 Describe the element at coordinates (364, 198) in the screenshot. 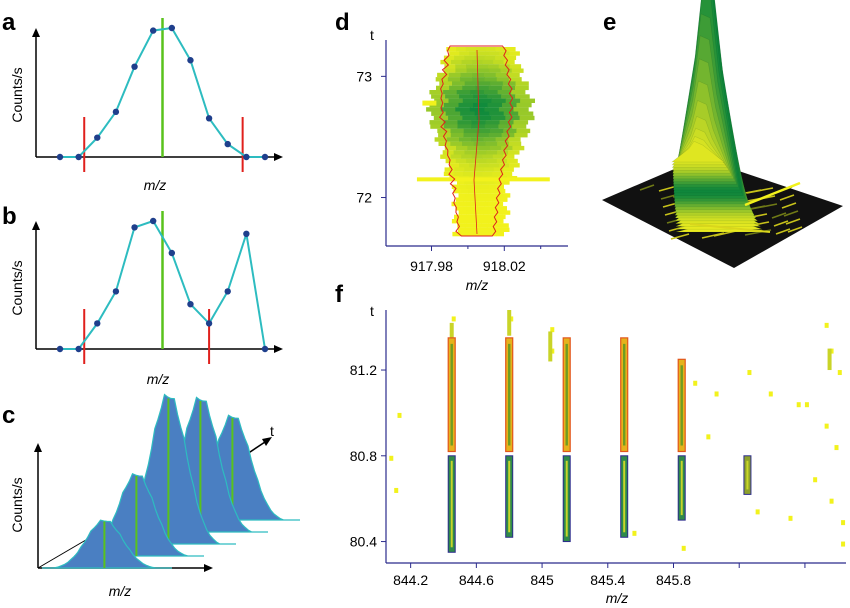

I see `panel-d-ytick-label: 72` at that location.